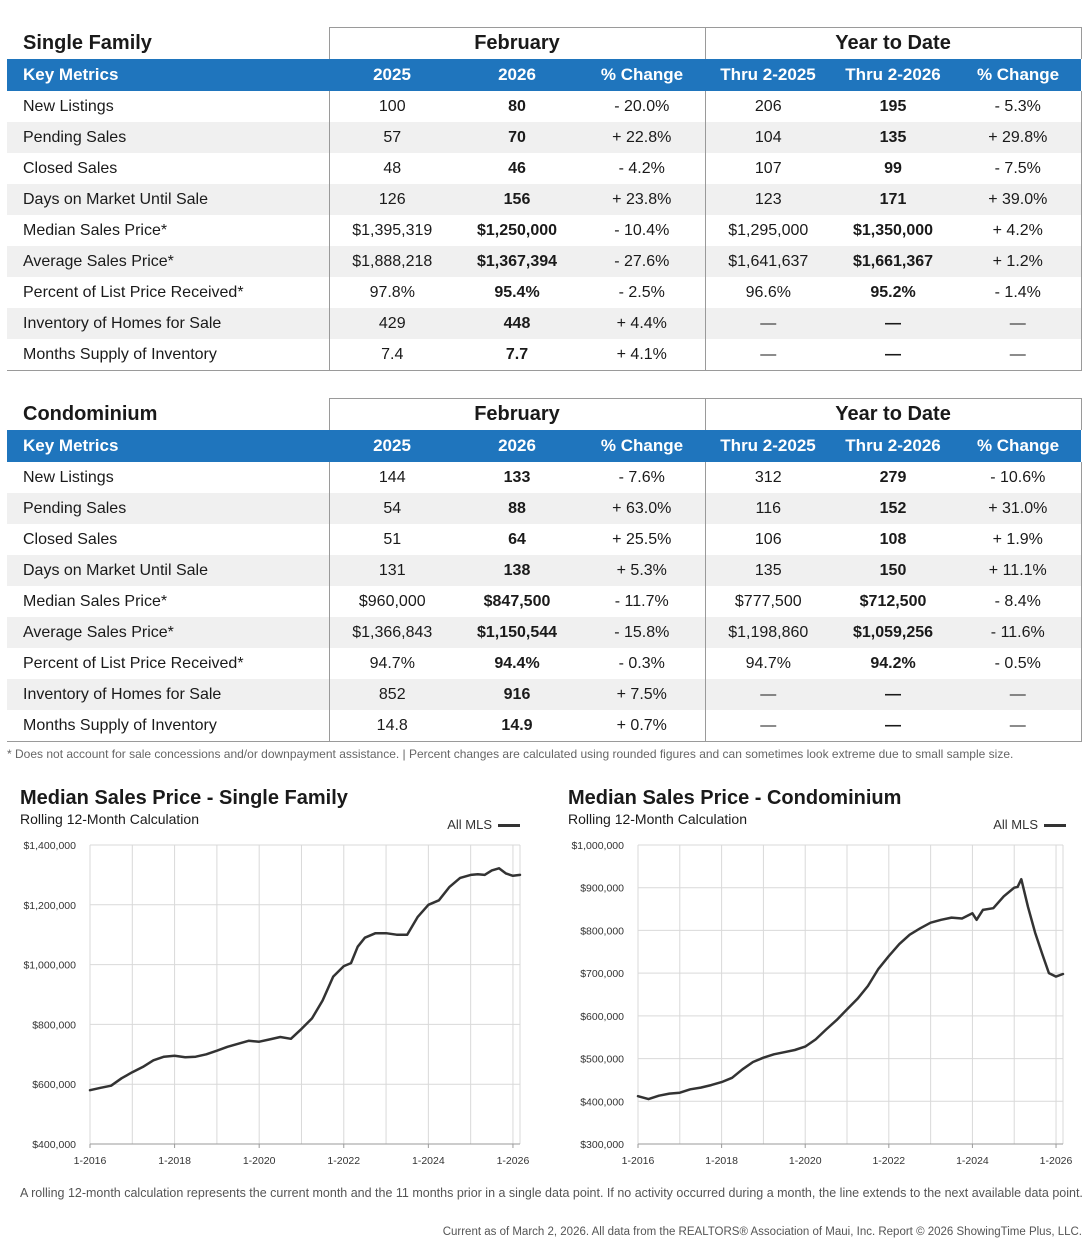  Describe the element at coordinates (392, 477) in the screenshot. I see `metric-value: 144` at that location.